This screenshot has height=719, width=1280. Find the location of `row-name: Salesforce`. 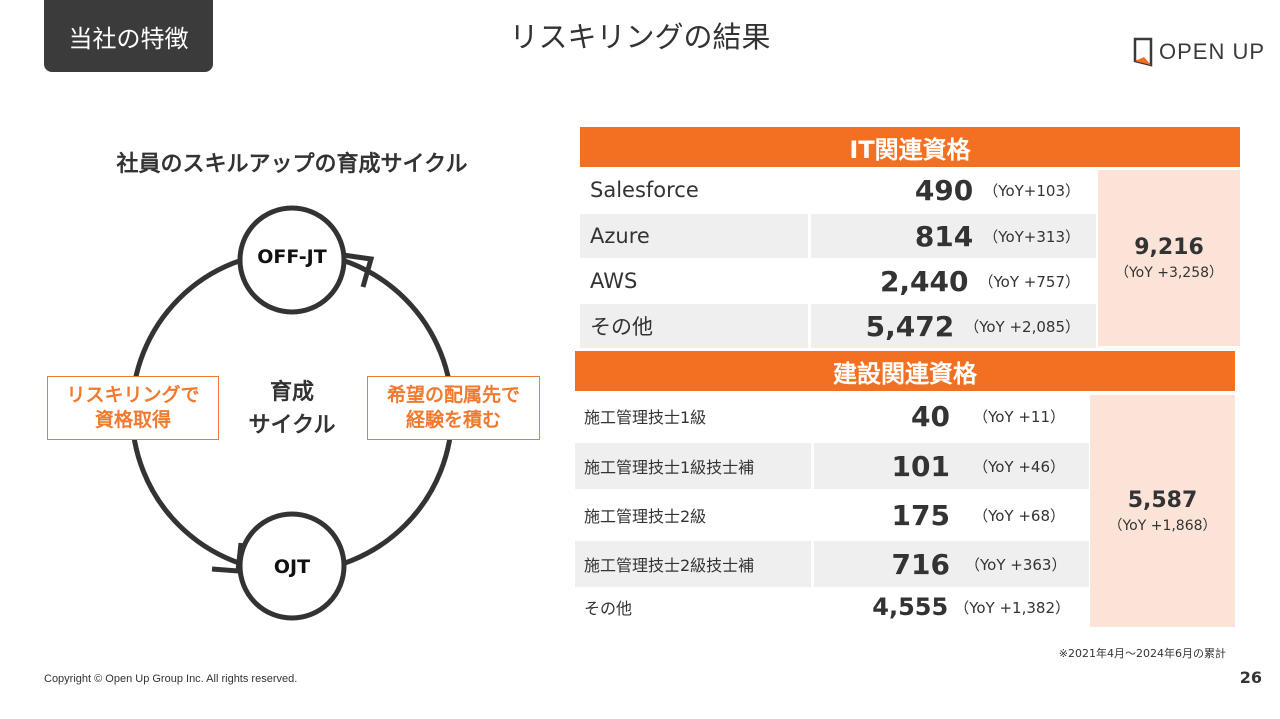

row-name: Salesforce is located at coordinates (644, 190).